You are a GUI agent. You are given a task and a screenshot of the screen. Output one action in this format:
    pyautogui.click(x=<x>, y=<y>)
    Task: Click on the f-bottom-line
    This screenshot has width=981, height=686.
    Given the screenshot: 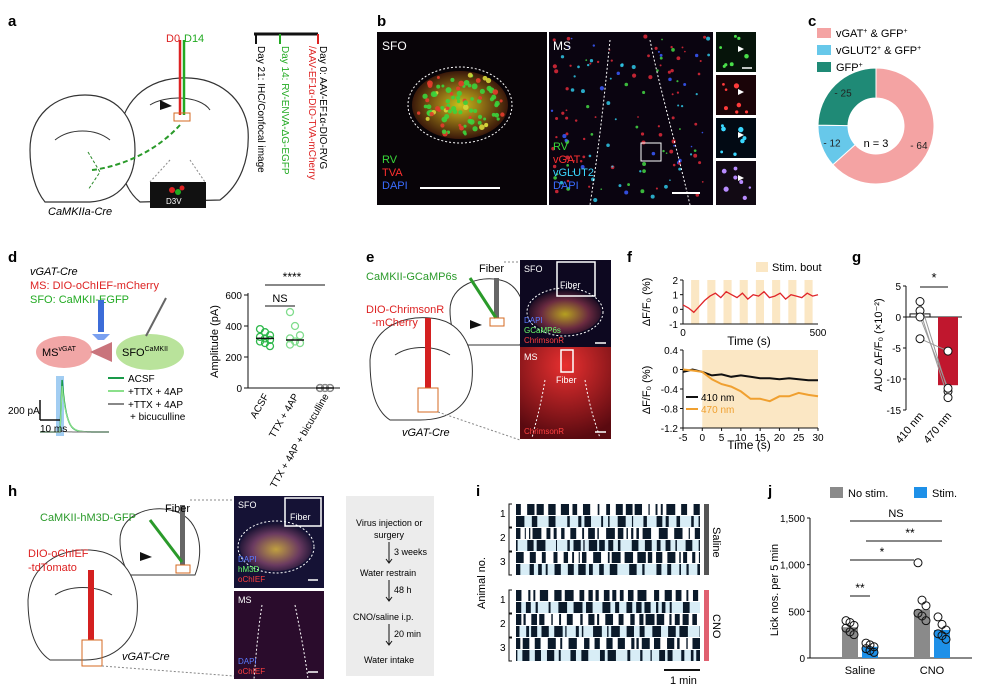 What is the action you would take?
    pyautogui.click(x=750, y=385)
    